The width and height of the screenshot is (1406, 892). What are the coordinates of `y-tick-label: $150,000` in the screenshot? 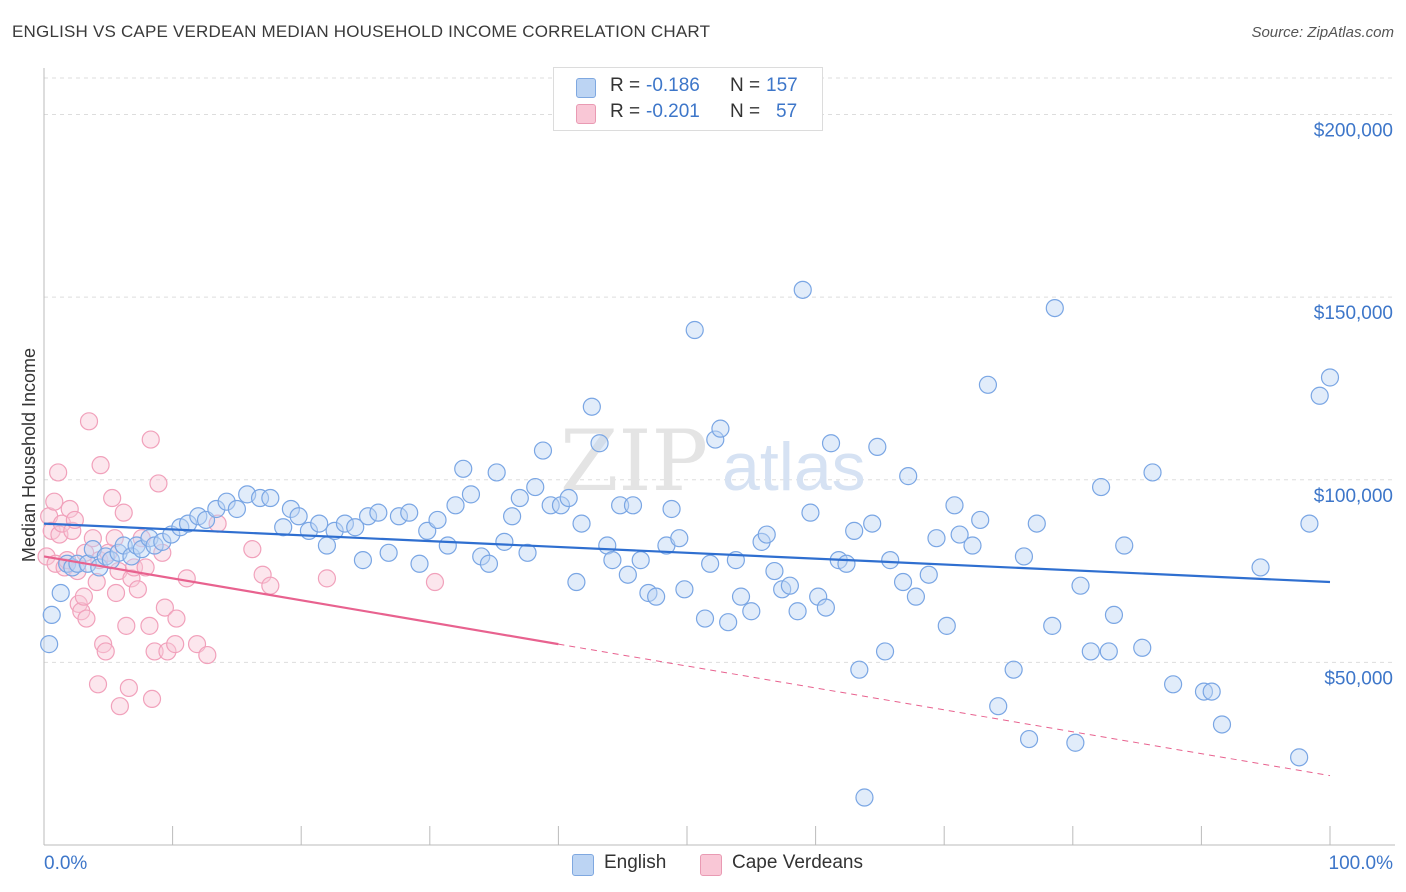 It's located at (1353, 313).